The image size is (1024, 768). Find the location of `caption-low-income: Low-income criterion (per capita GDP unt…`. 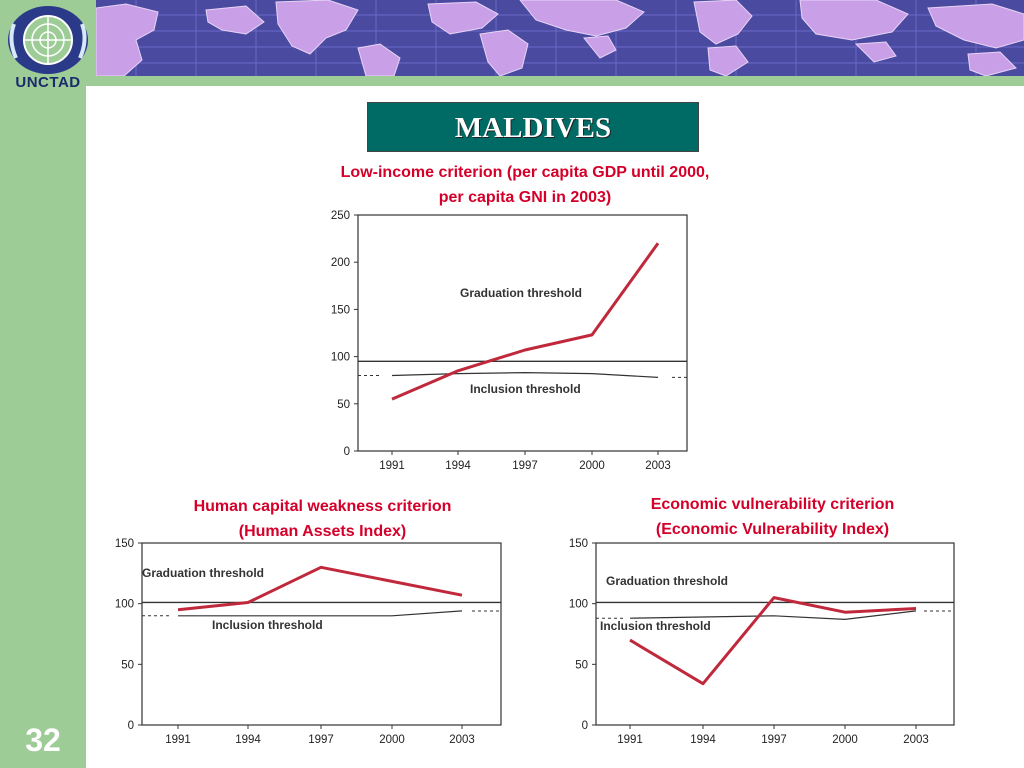

caption-low-income: Low-income criterion (per capita GDP unt… is located at coordinates (525, 185).